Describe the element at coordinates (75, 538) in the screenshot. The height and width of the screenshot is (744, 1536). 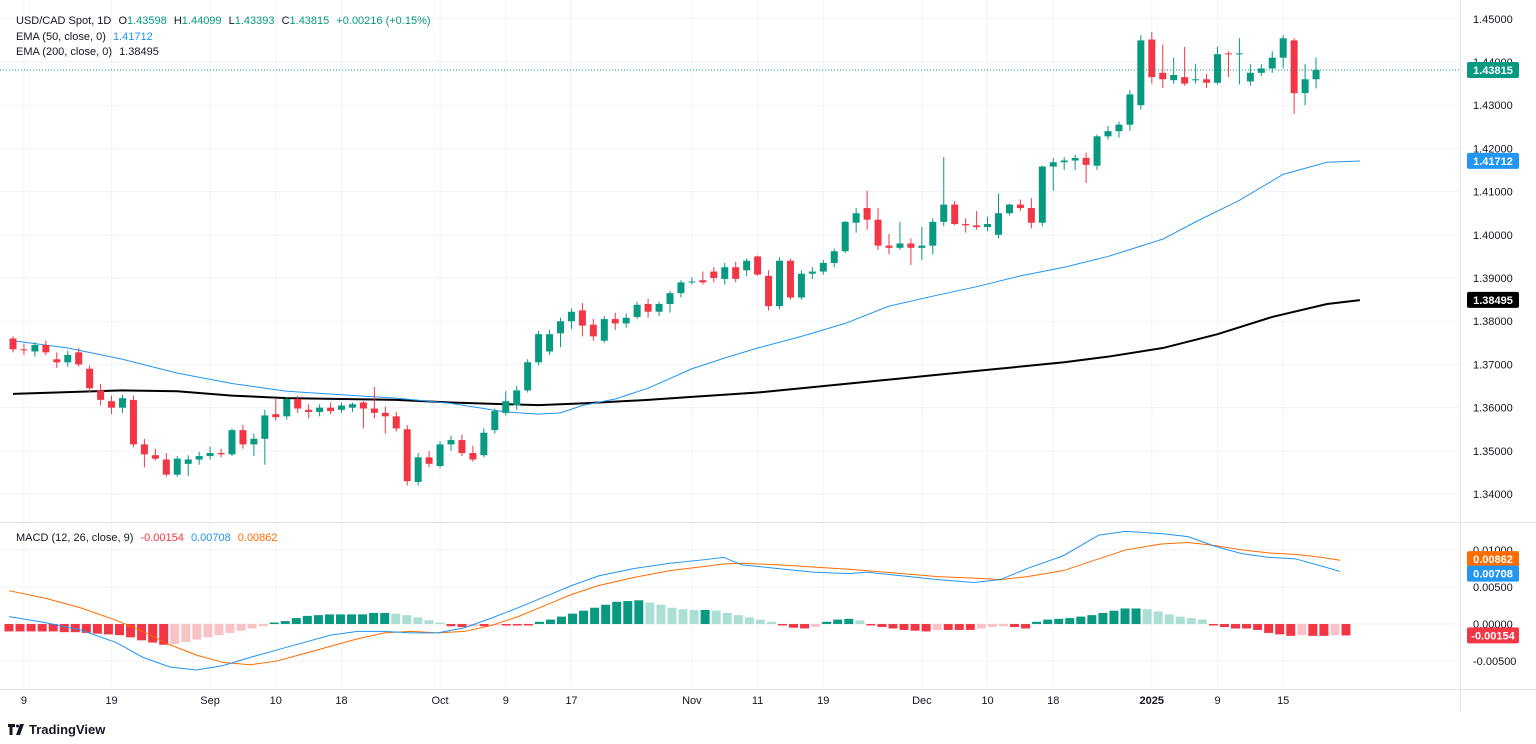
I see `macd-label: MACD (12, 26, close, 9)` at that location.